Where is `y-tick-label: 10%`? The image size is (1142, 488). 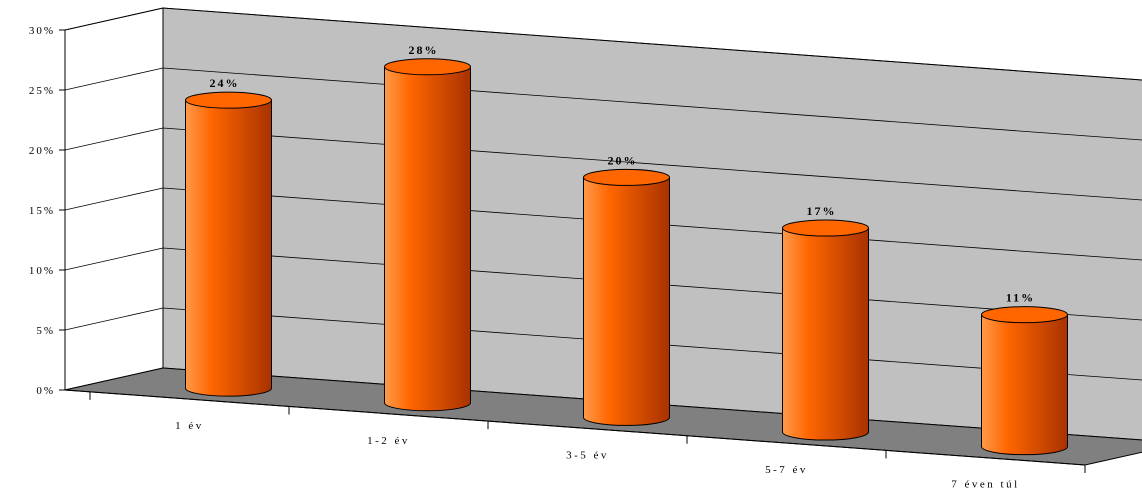 y-tick-label: 10% is located at coordinates (42, 271).